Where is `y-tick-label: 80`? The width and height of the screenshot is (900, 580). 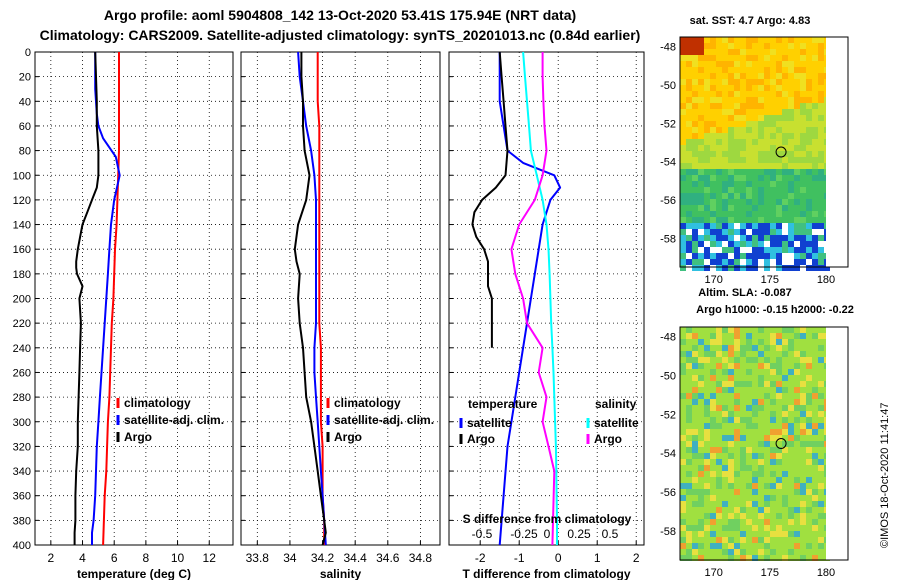
y-tick-label: 80 is located at coordinates (25, 152).